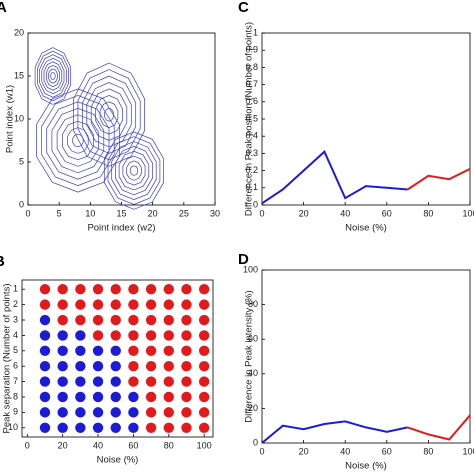  Describe the element at coordinates (15, 396) in the screenshot. I see `y-tick-label: 8` at that location.